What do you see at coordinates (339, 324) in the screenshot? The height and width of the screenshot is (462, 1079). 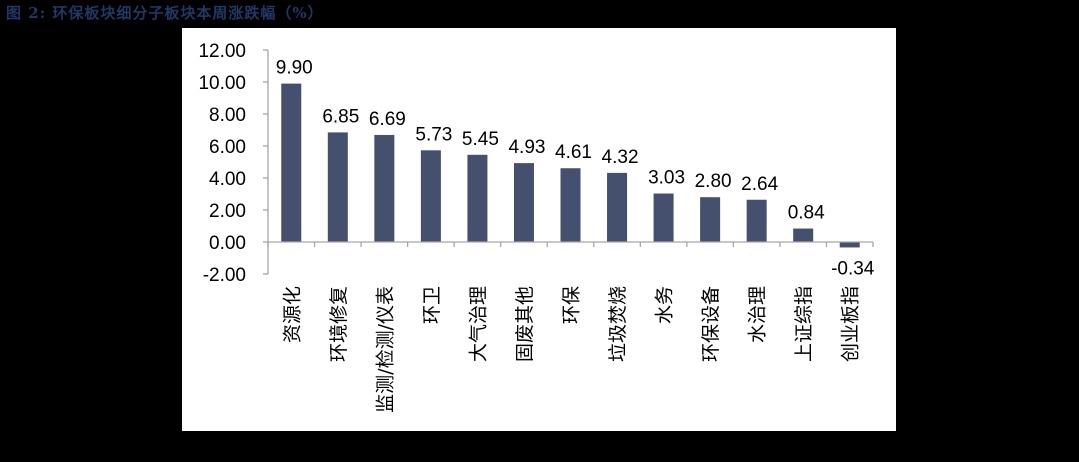 I see `category-label: 环境修复` at bounding box center [339, 324].